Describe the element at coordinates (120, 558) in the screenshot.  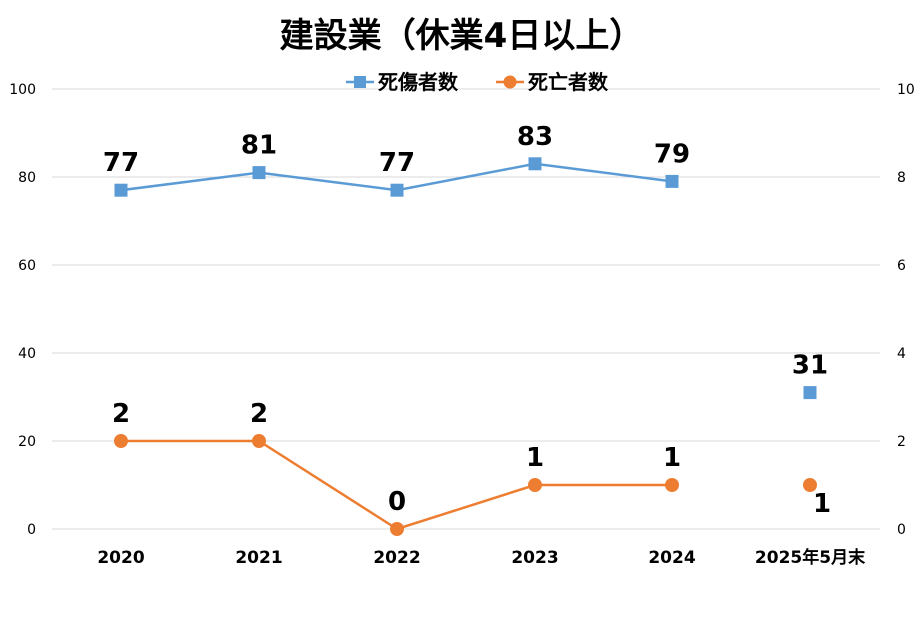
I see `x-category-label: 2020` at that location.